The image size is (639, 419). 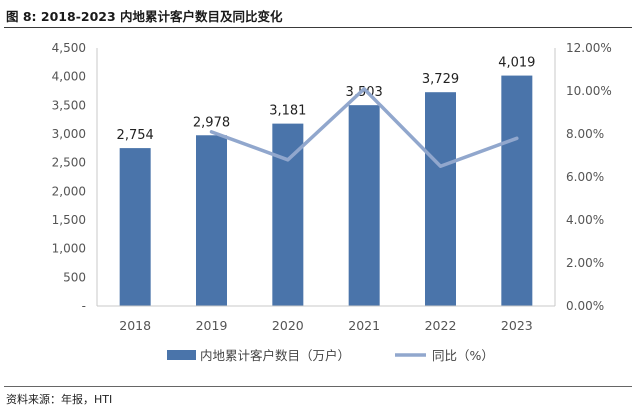 I want to click on source-note: 资料来源：年报，HTI, so click(x=59, y=399).